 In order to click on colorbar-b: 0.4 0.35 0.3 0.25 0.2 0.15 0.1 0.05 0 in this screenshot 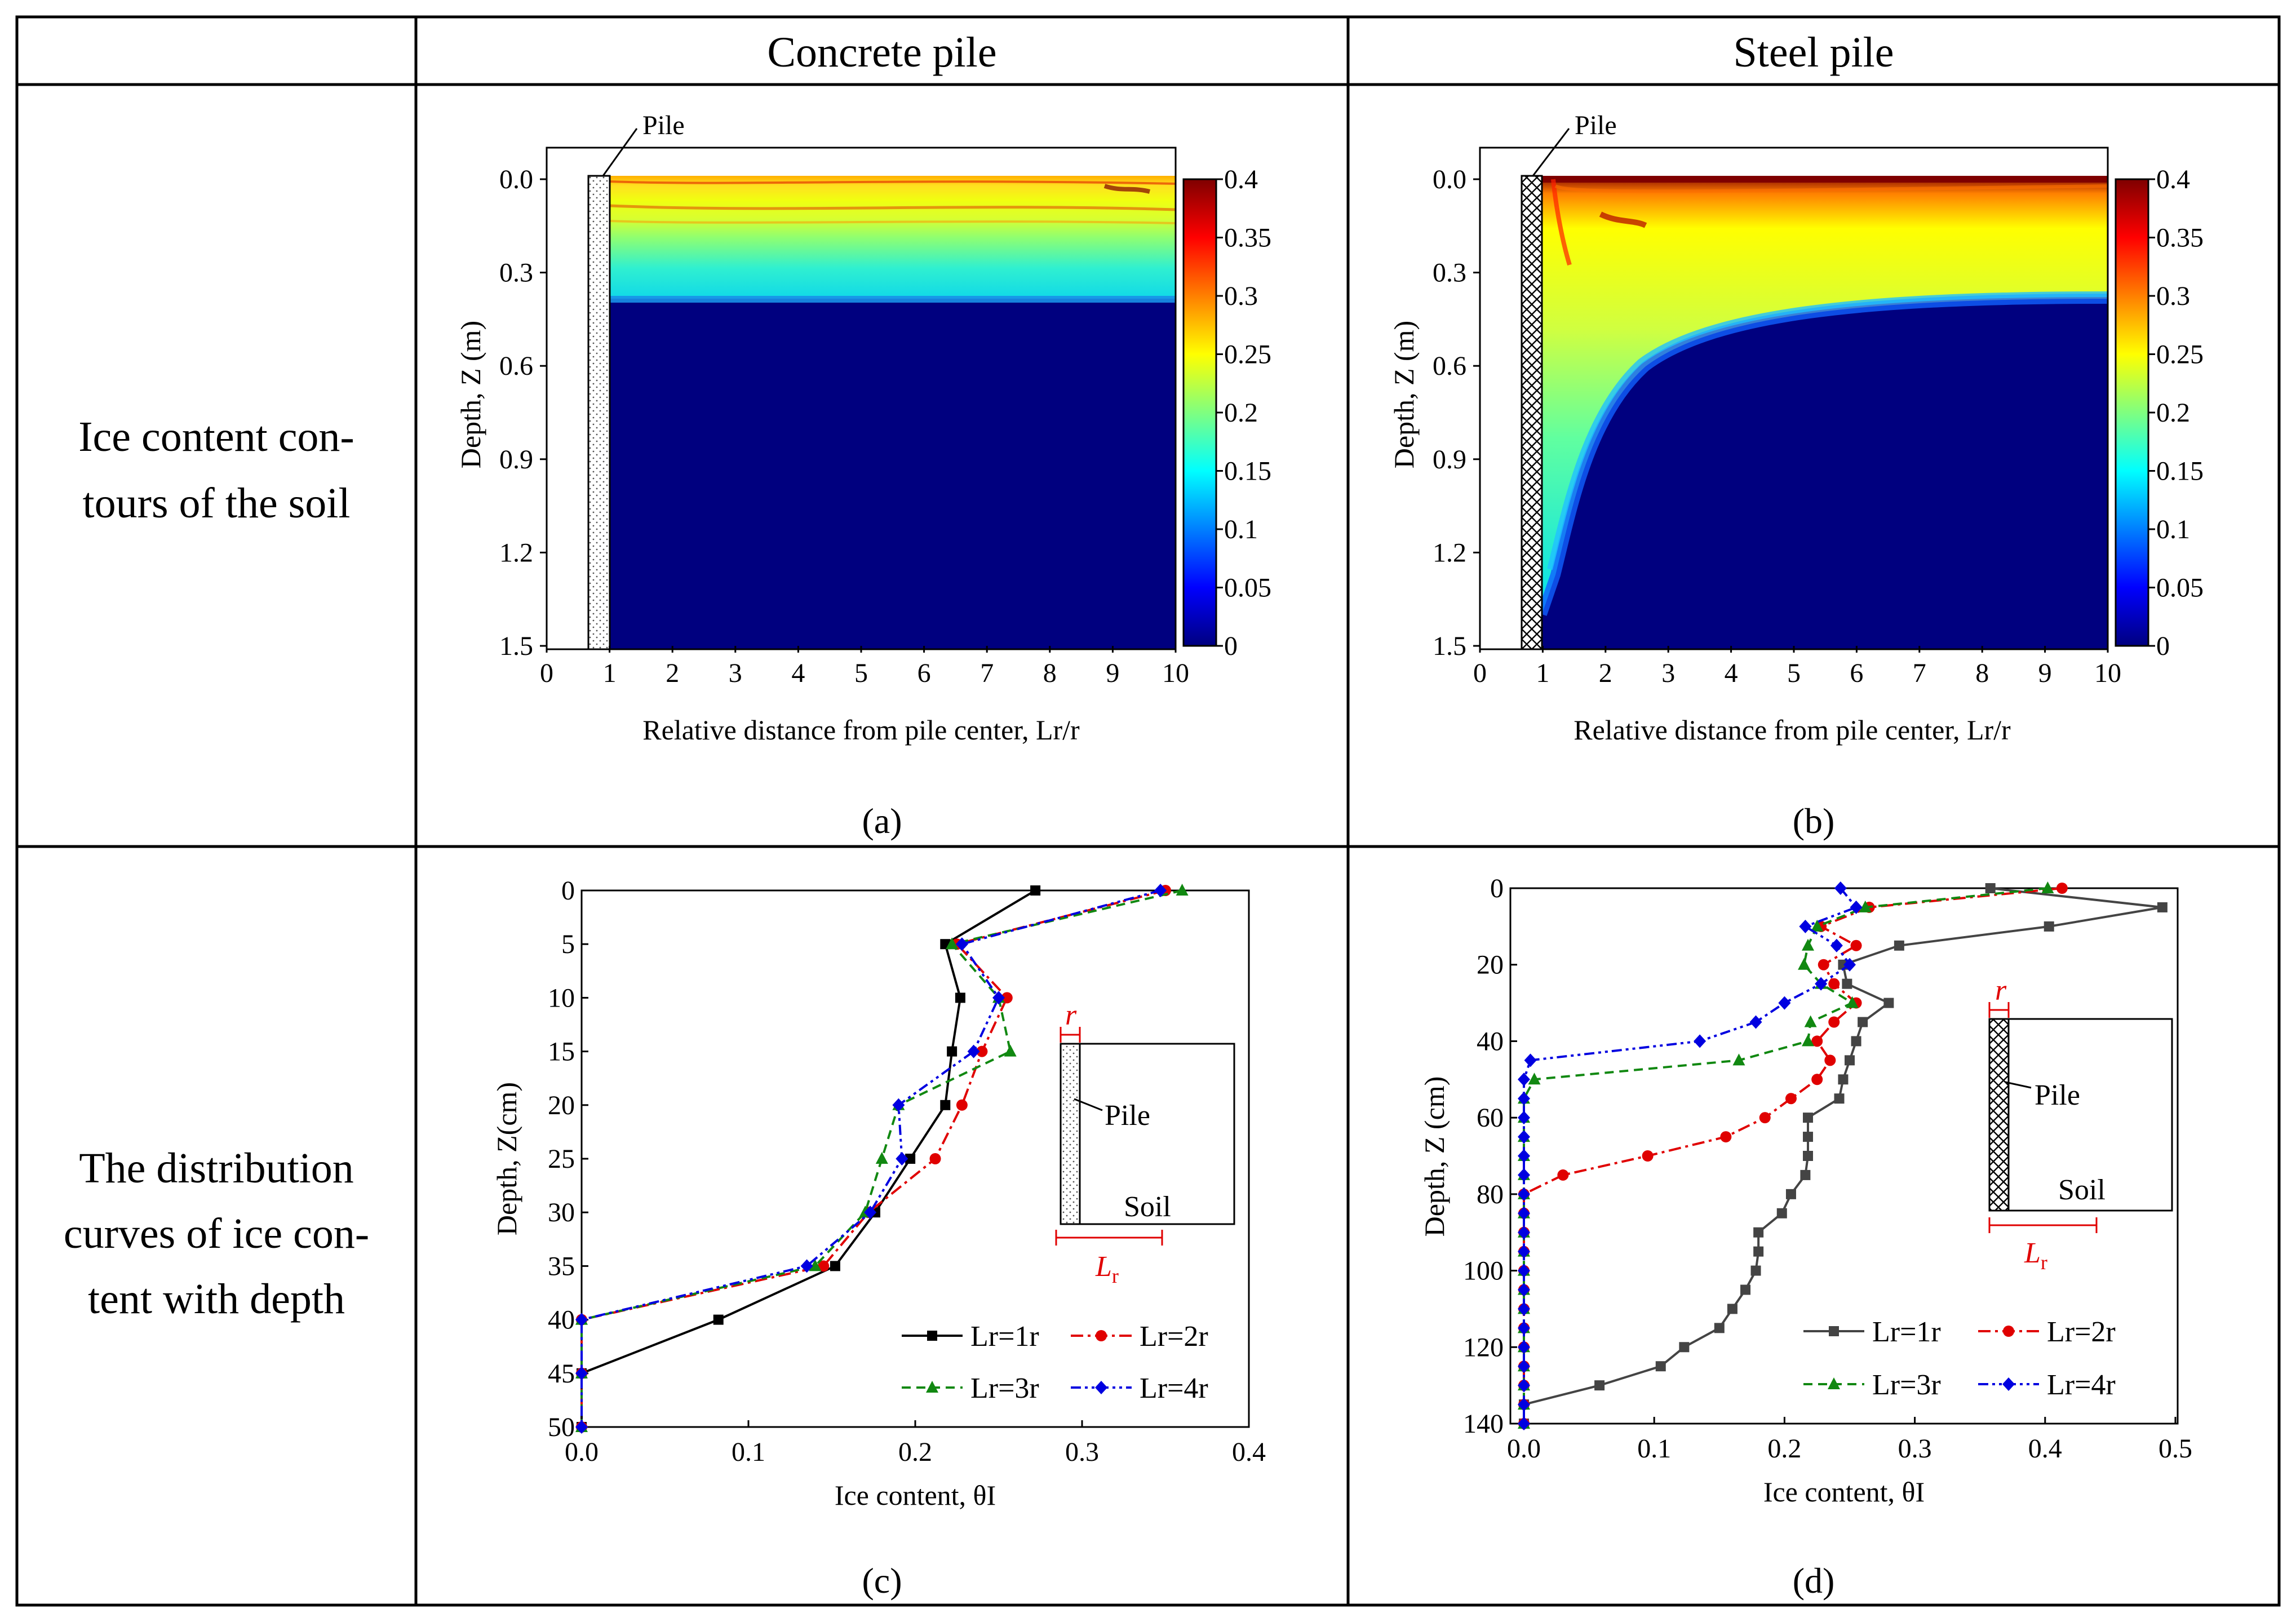, I will do `click(2159, 413)`.